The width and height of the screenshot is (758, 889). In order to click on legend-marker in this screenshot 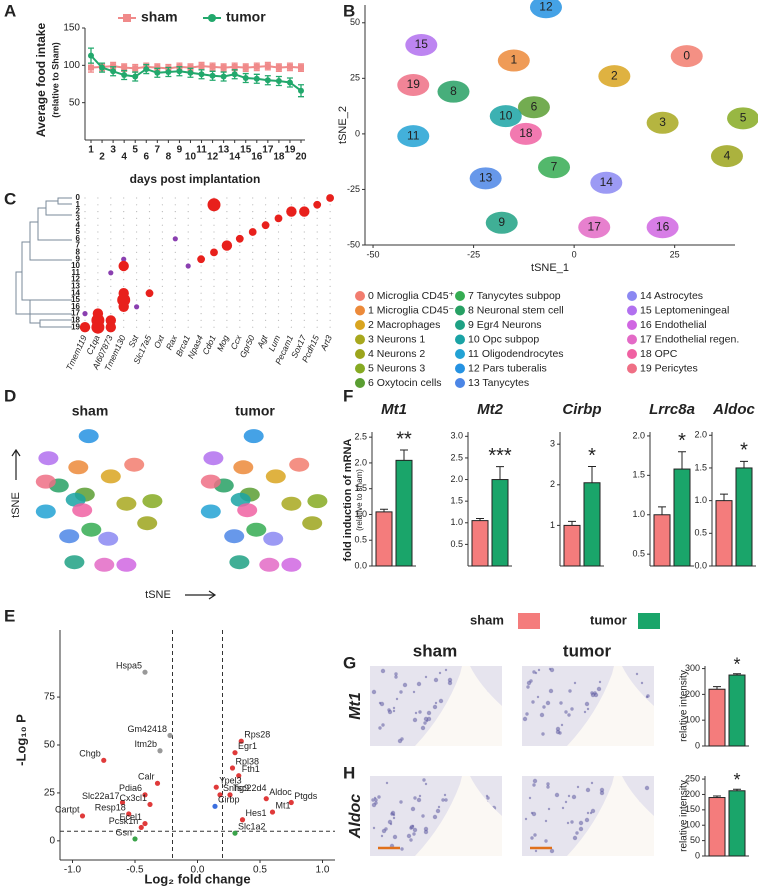, I will do `click(127, 18)`.